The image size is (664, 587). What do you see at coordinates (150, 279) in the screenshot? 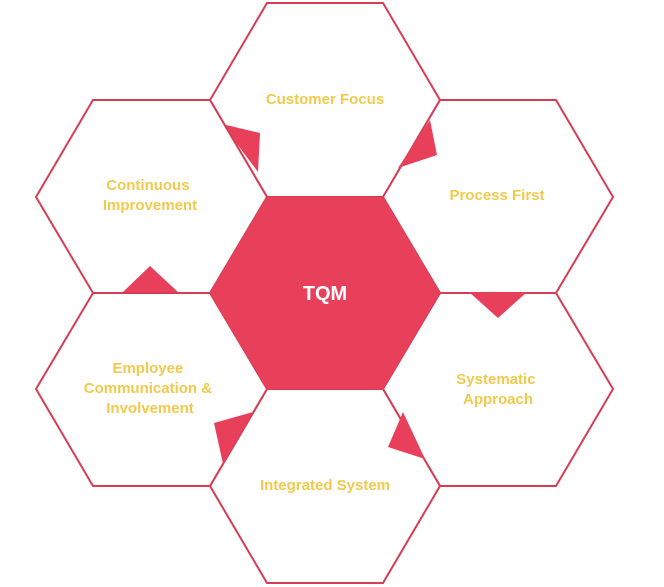
I see `pointer-continuous-improvement` at bounding box center [150, 279].